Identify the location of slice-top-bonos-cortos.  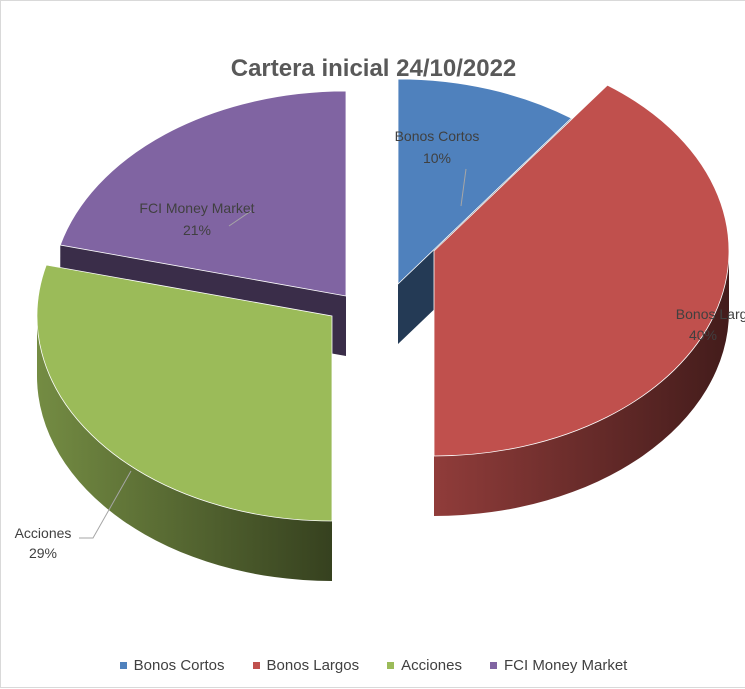
(485, 181).